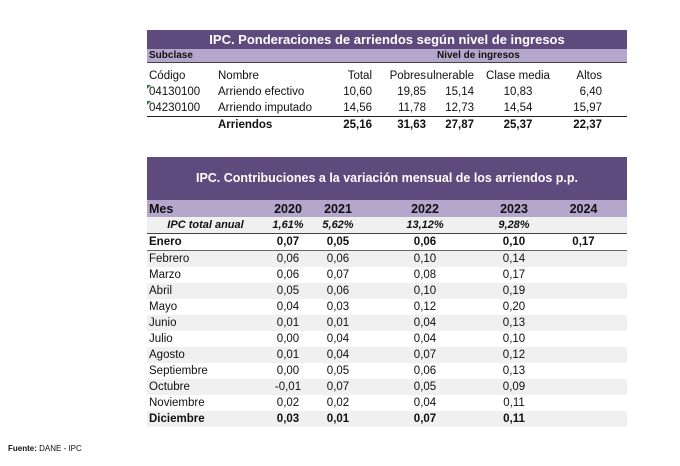 The image size is (680, 466). Describe the element at coordinates (387, 125) in the screenshot. I see `total-row: Arriendos 25,16 31,63 27,87 25,37 22,37` at that location.